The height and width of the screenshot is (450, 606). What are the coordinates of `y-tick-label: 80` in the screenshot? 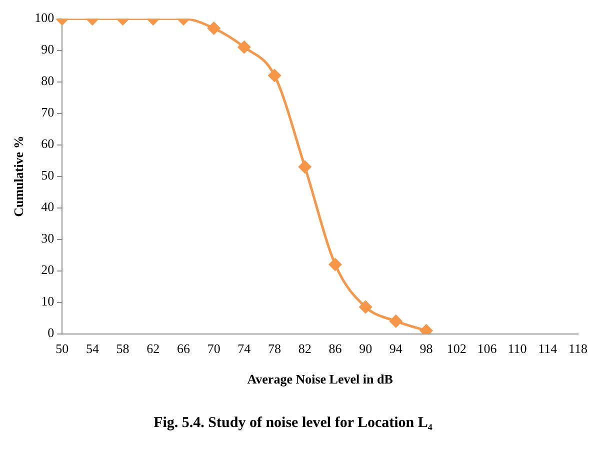 It's located at (47, 80).